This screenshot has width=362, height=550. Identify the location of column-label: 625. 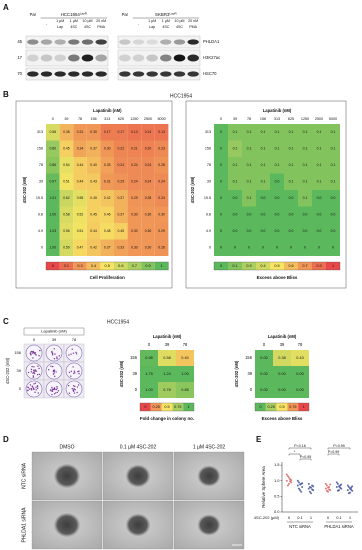
(121, 119).